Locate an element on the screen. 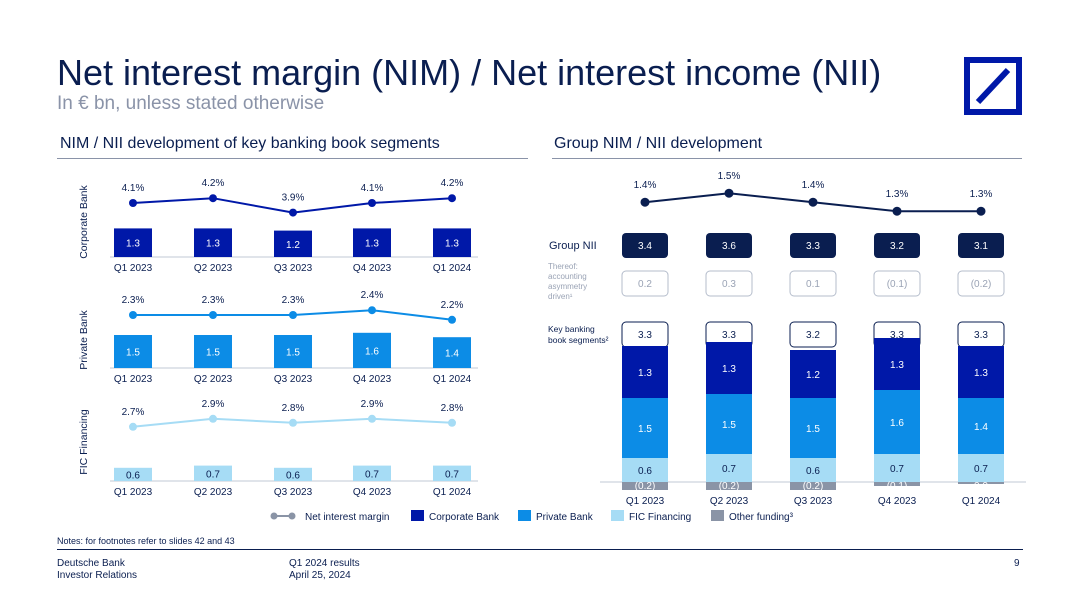 The image size is (1080, 607). group-nii-value: 3.4 is located at coordinates (645, 246).